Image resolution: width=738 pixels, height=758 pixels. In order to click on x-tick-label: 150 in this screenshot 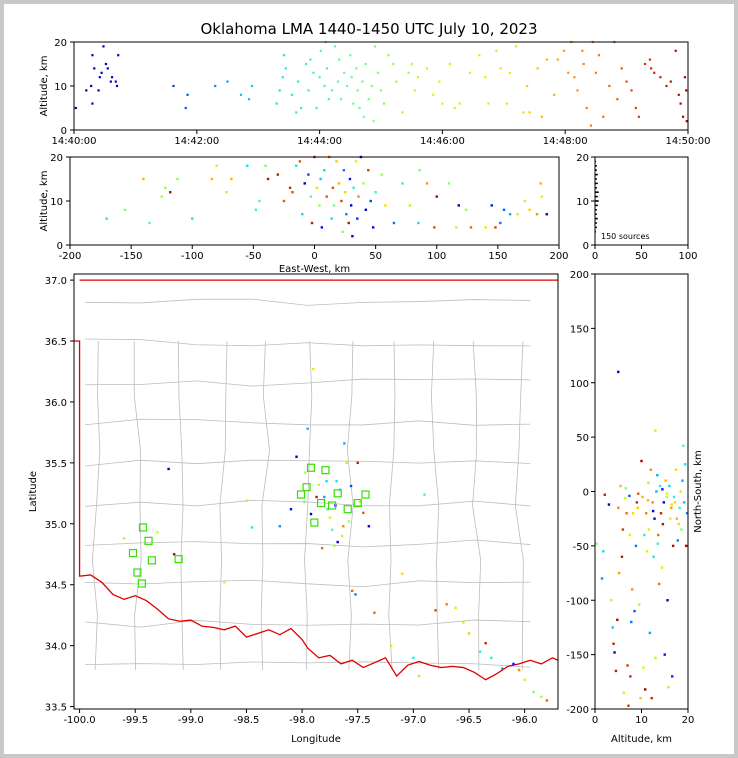, I will do `click(497, 256)`.